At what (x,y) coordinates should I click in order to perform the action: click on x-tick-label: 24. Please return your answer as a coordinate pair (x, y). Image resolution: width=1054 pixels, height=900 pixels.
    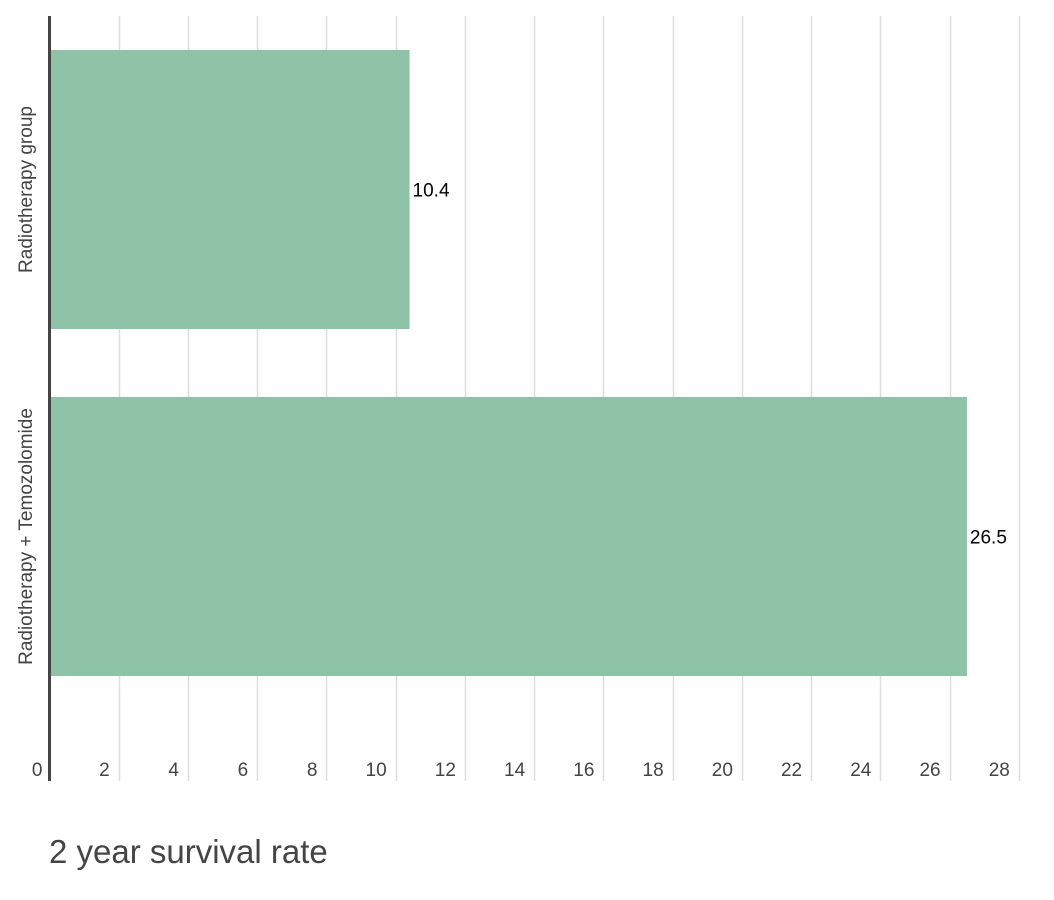
    Looking at the image, I should click on (861, 770).